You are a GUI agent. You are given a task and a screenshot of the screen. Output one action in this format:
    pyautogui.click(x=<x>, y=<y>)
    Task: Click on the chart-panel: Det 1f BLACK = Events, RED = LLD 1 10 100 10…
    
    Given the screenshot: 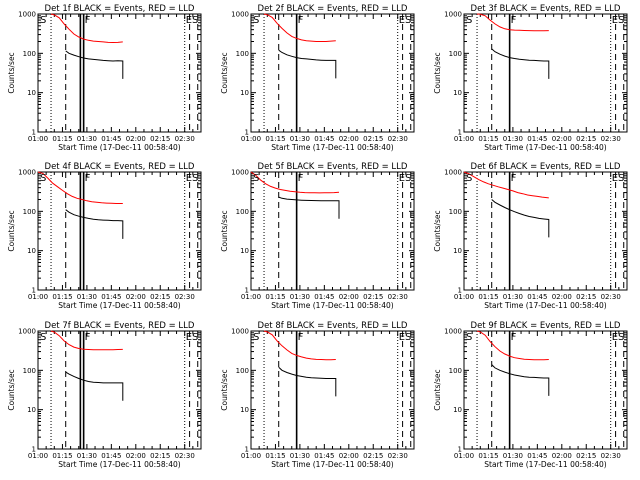 What is the action you would take?
    pyautogui.click(x=104, y=78)
    